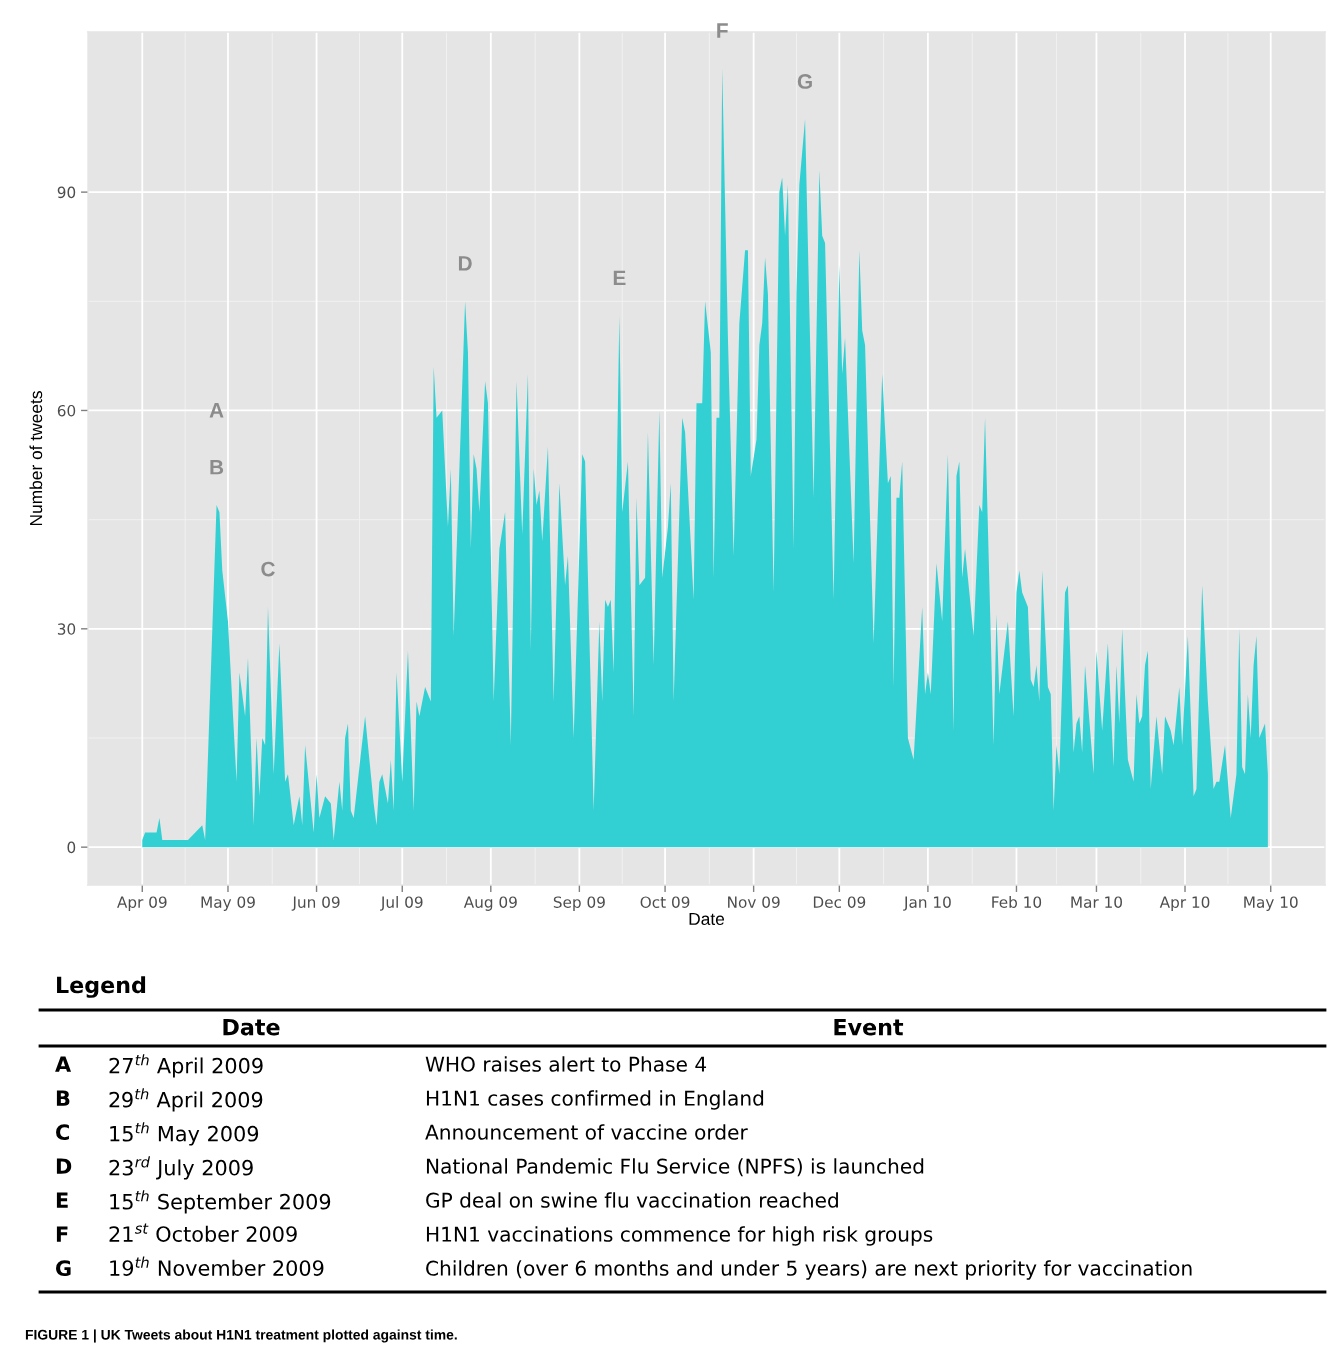  I want to click on x-tick-label: May 10, so click(1271, 903).